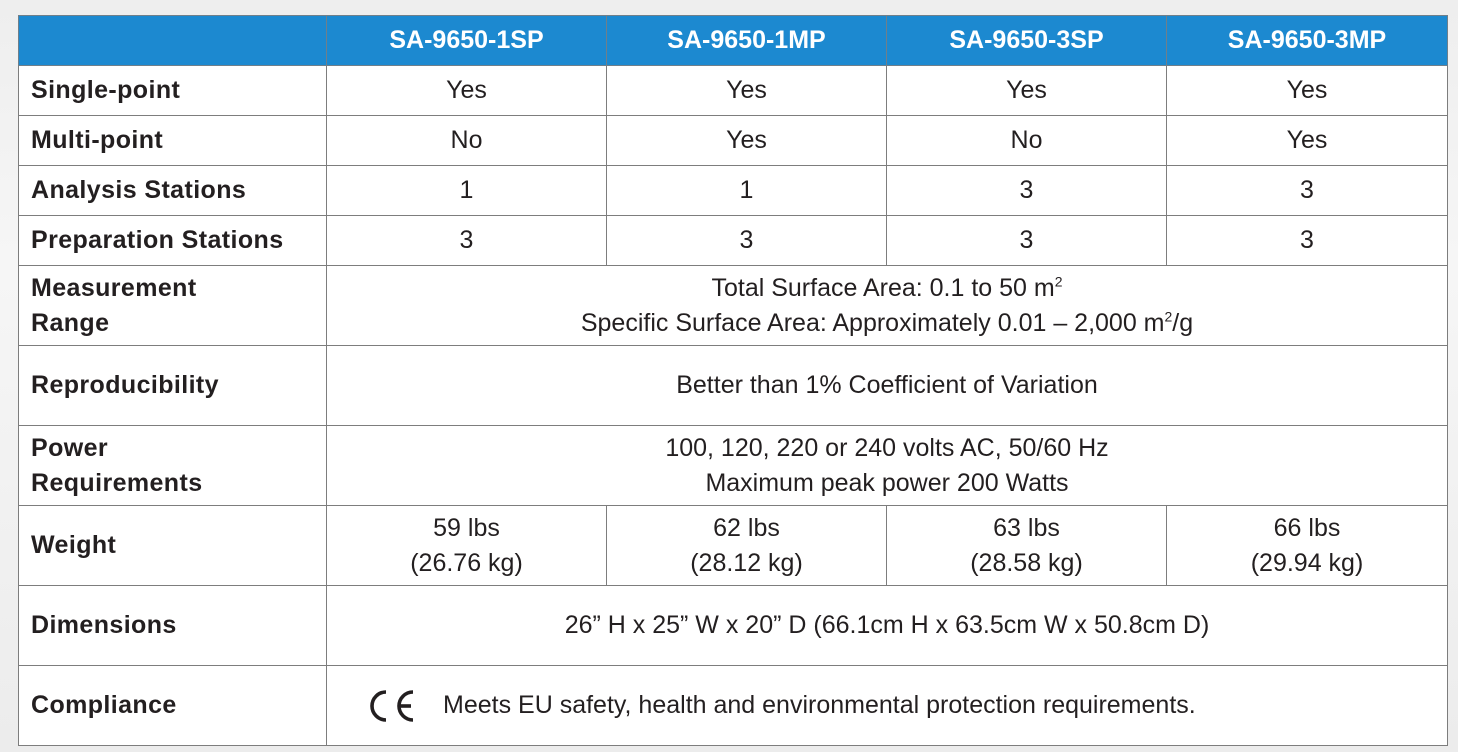  What do you see at coordinates (172, 625) in the screenshot?
I see `row-label-dimensions: Dimensions` at bounding box center [172, 625].